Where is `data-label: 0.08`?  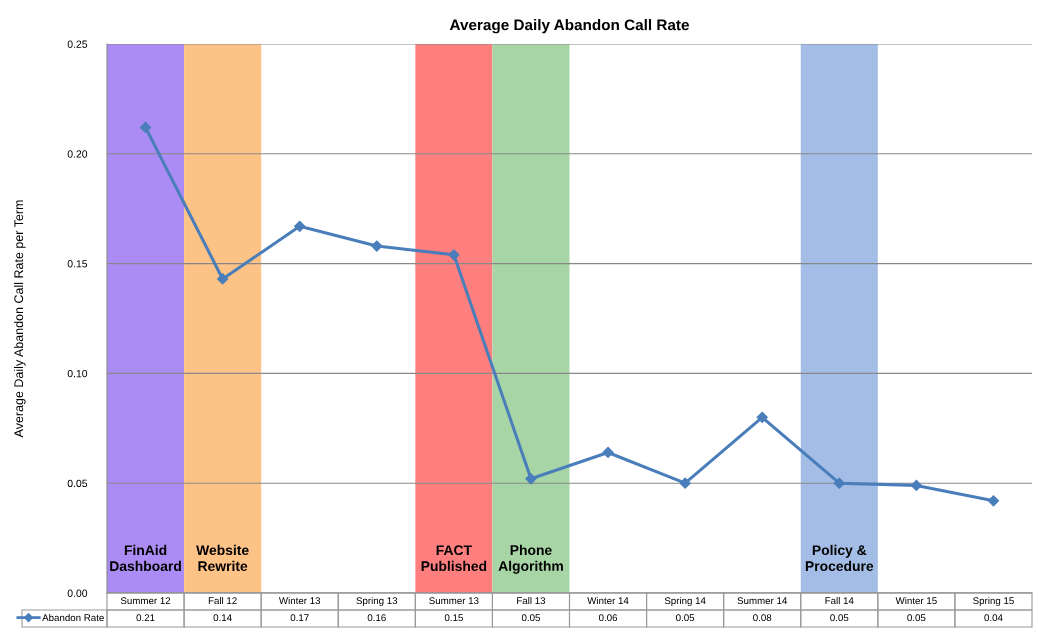
data-label: 0.08 is located at coordinates (762, 618).